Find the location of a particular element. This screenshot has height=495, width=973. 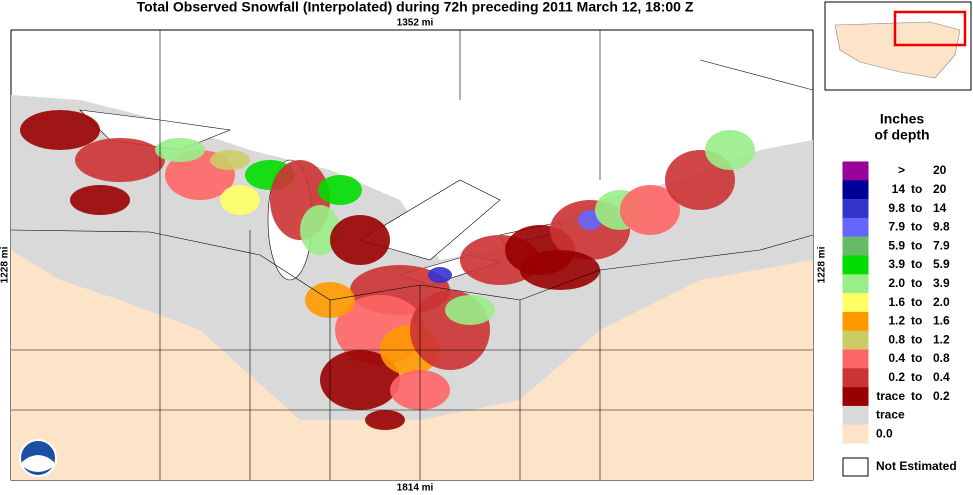

top-scale: 1352 mi is located at coordinates (415, 23).